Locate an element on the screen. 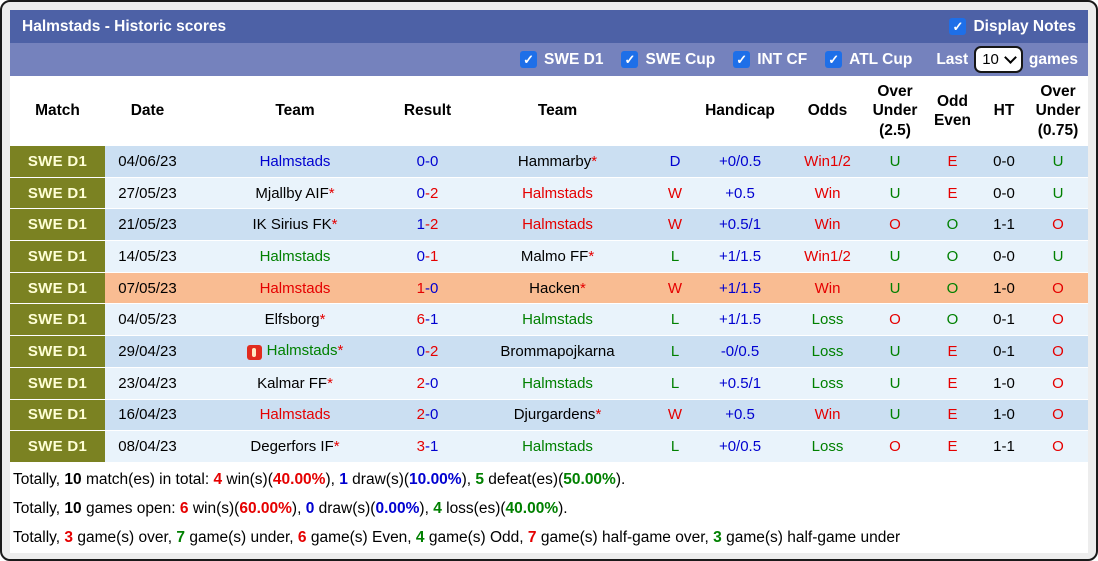 The image size is (1098, 561). team-name: Malmo FF is located at coordinates (554, 256).